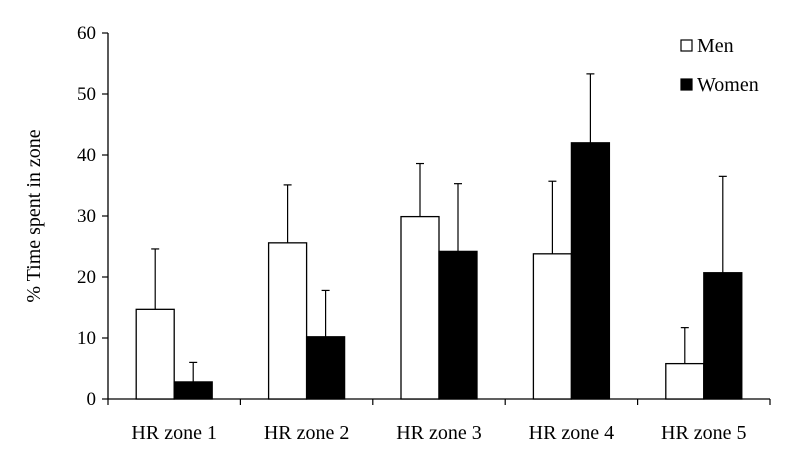  What do you see at coordinates (86, 277) in the screenshot?
I see `y-tick-label: 20` at bounding box center [86, 277].